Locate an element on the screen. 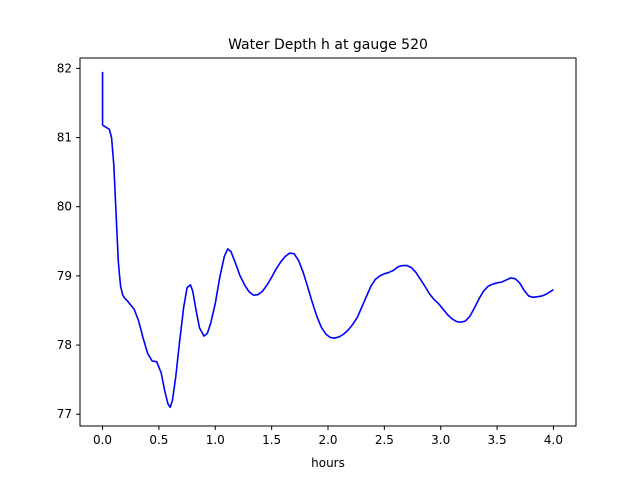 This screenshot has height=485, width=640. chart-title: Water Depth h at gauge 520 is located at coordinates (328, 45).